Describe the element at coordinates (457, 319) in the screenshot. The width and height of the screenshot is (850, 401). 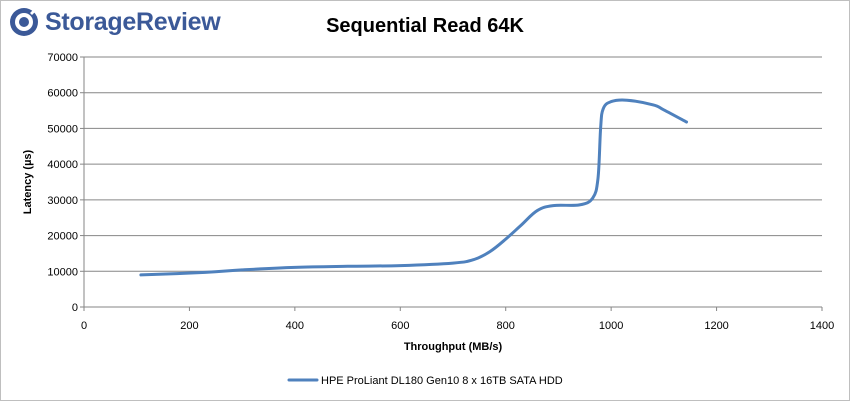
I see `x-axis-ticks: 0 200 400 600 800 1000 1200 1400` at that location.